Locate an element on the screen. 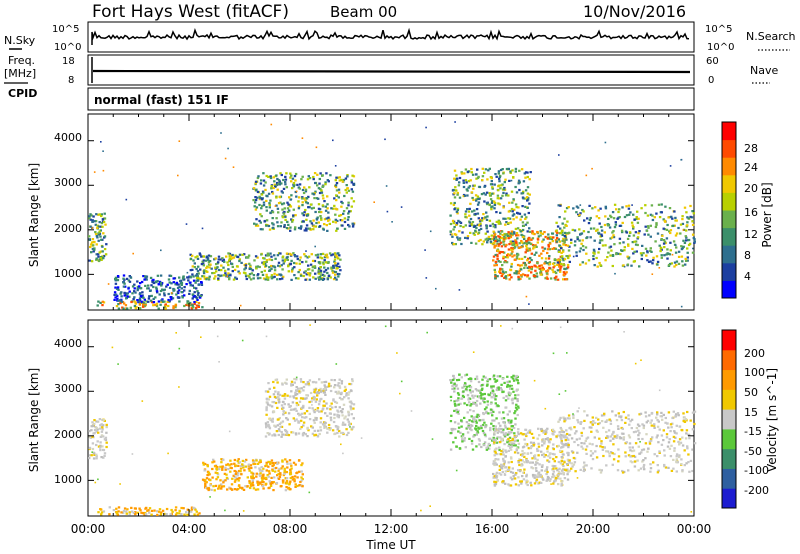 The image size is (800, 554). nave-label: Nave is located at coordinates (764, 70).